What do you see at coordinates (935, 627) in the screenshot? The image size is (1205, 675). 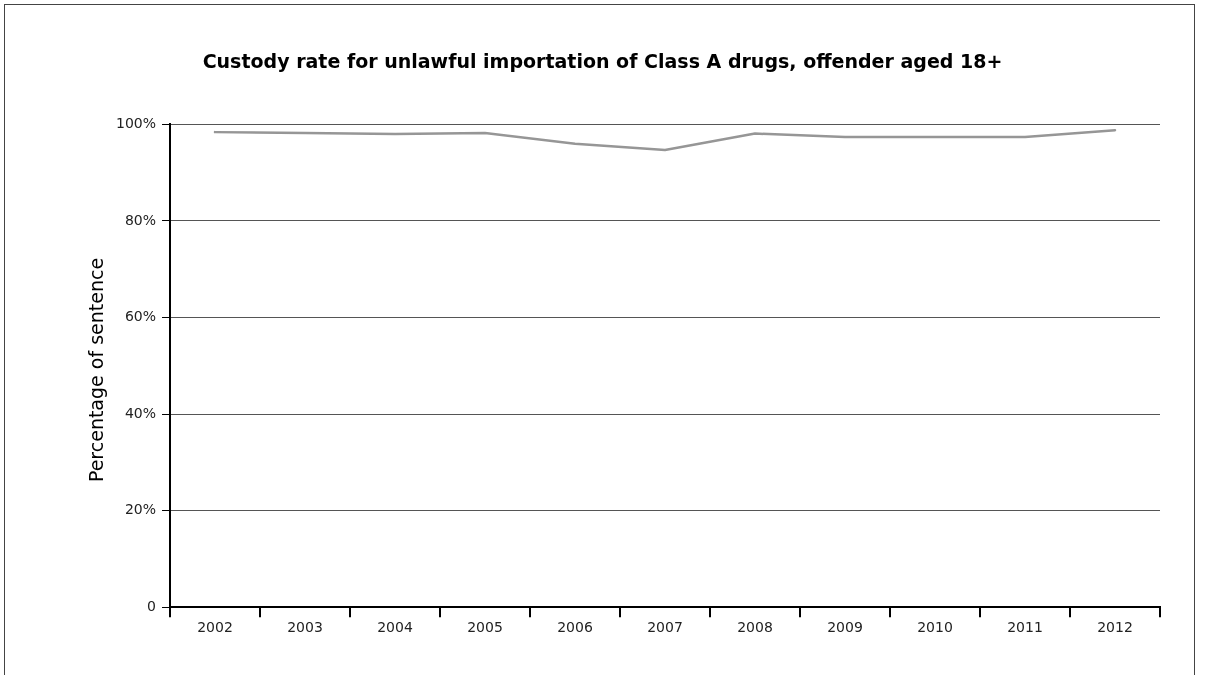 I see `x-tick-label: 2010` at bounding box center [935, 627].